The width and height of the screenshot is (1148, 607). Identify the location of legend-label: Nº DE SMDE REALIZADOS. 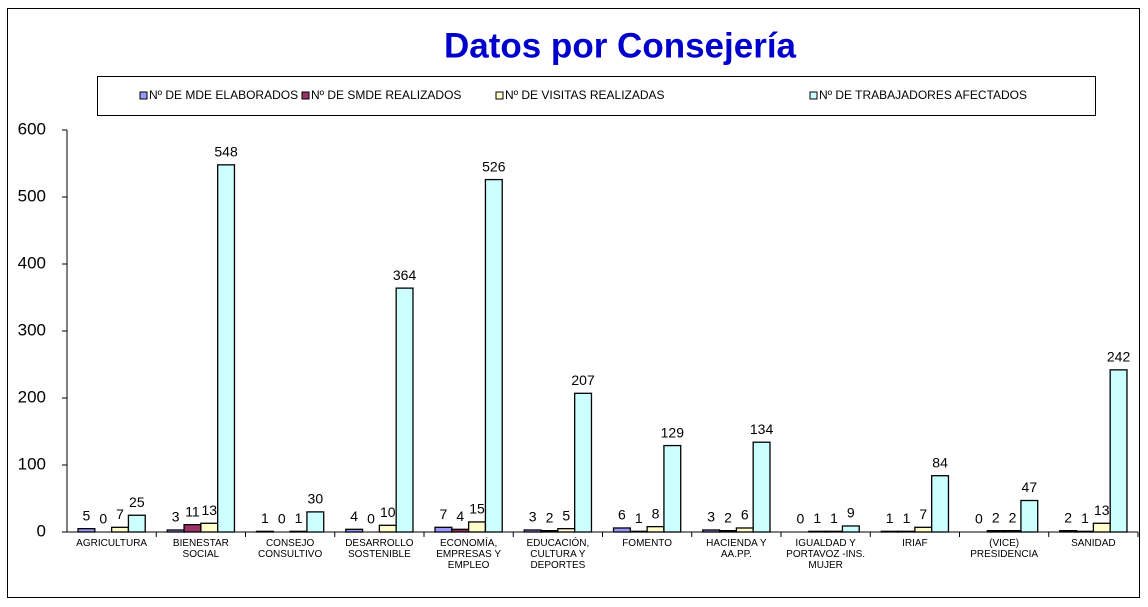
(386, 95).